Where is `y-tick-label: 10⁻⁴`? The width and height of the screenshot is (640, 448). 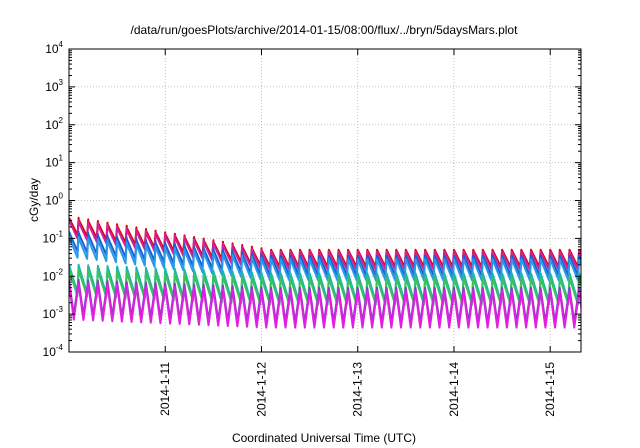
y-tick-label: 10⁻⁴ is located at coordinates (53, 351).